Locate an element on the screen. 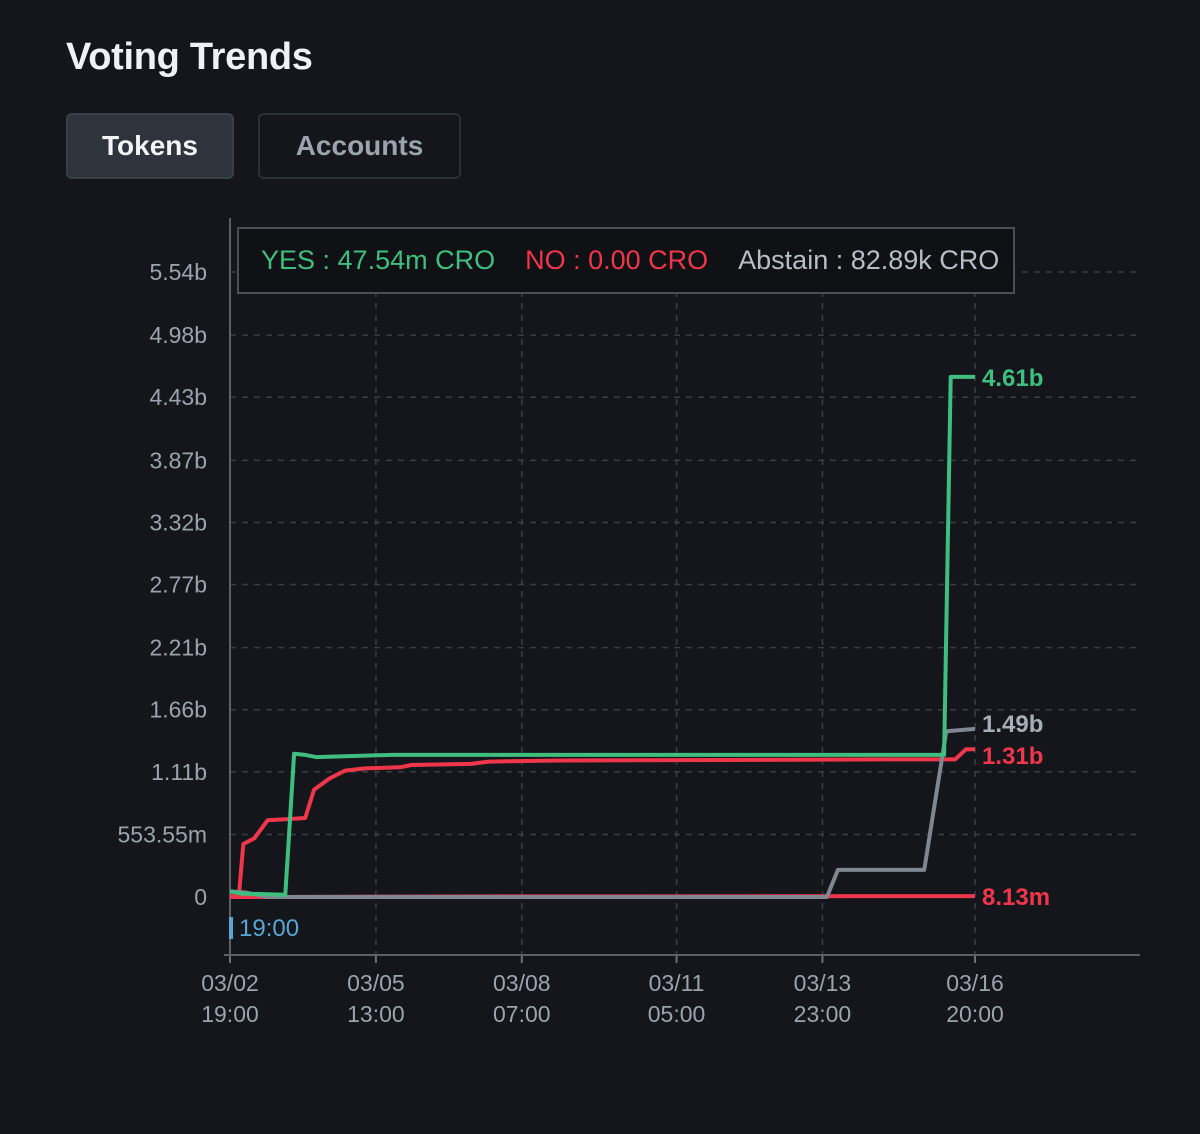  y-tick-label: 1.66b is located at coordinates (178, 710).